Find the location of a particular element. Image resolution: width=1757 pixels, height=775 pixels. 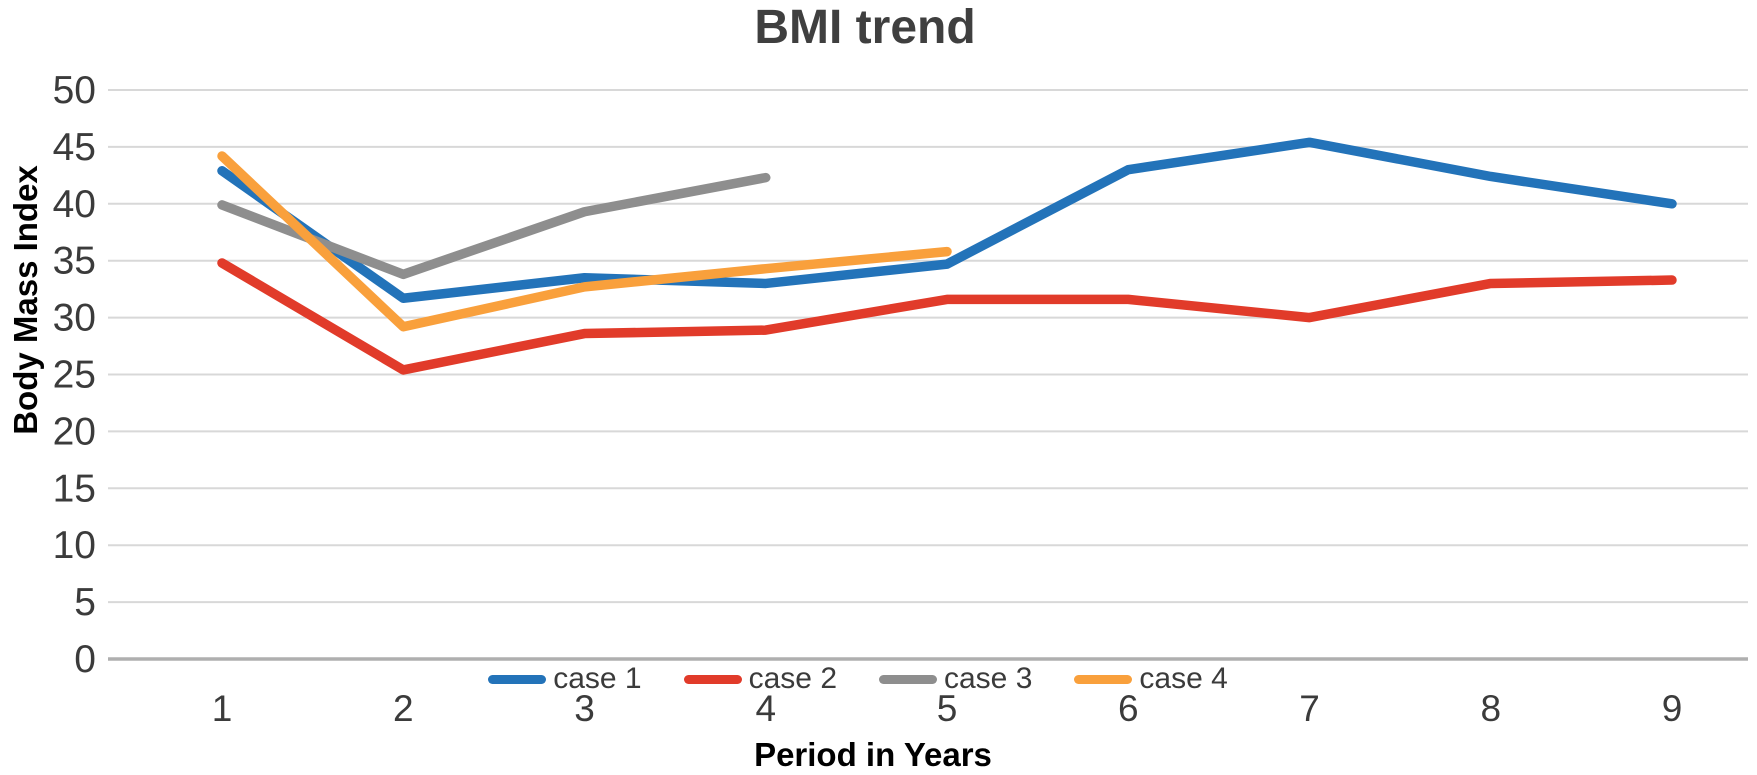

x-tick-label-1: 1 is located at coordinates (222, 708).